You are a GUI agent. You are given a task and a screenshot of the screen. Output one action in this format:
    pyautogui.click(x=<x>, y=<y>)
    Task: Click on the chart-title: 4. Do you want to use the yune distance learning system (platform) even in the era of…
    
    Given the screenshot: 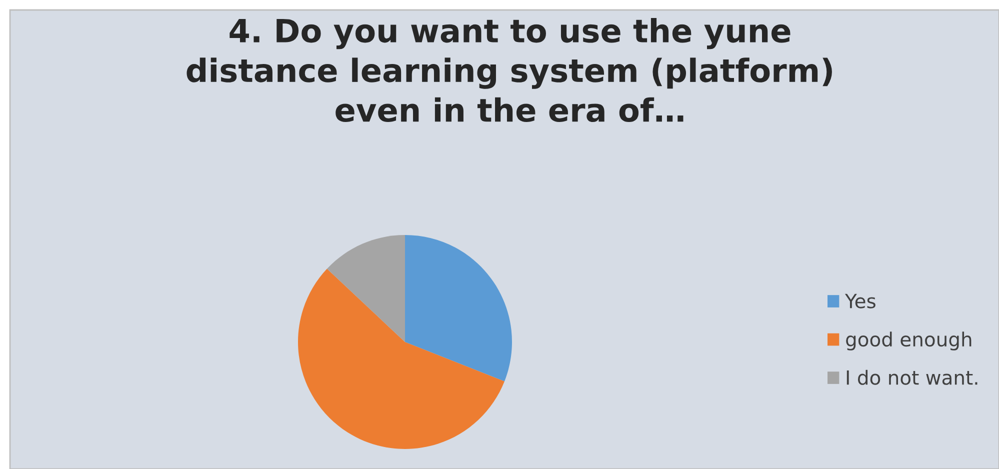 What is the action you would take?
    pyautogui.click(x=509, y=70)
    